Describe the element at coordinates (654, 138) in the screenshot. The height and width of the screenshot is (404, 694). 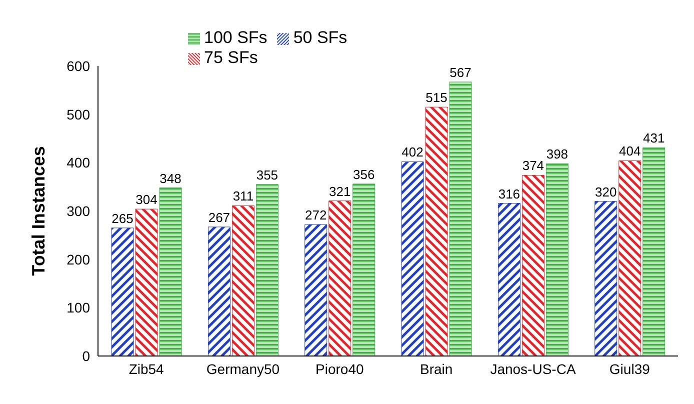
I see `data-label: 431` at that location.